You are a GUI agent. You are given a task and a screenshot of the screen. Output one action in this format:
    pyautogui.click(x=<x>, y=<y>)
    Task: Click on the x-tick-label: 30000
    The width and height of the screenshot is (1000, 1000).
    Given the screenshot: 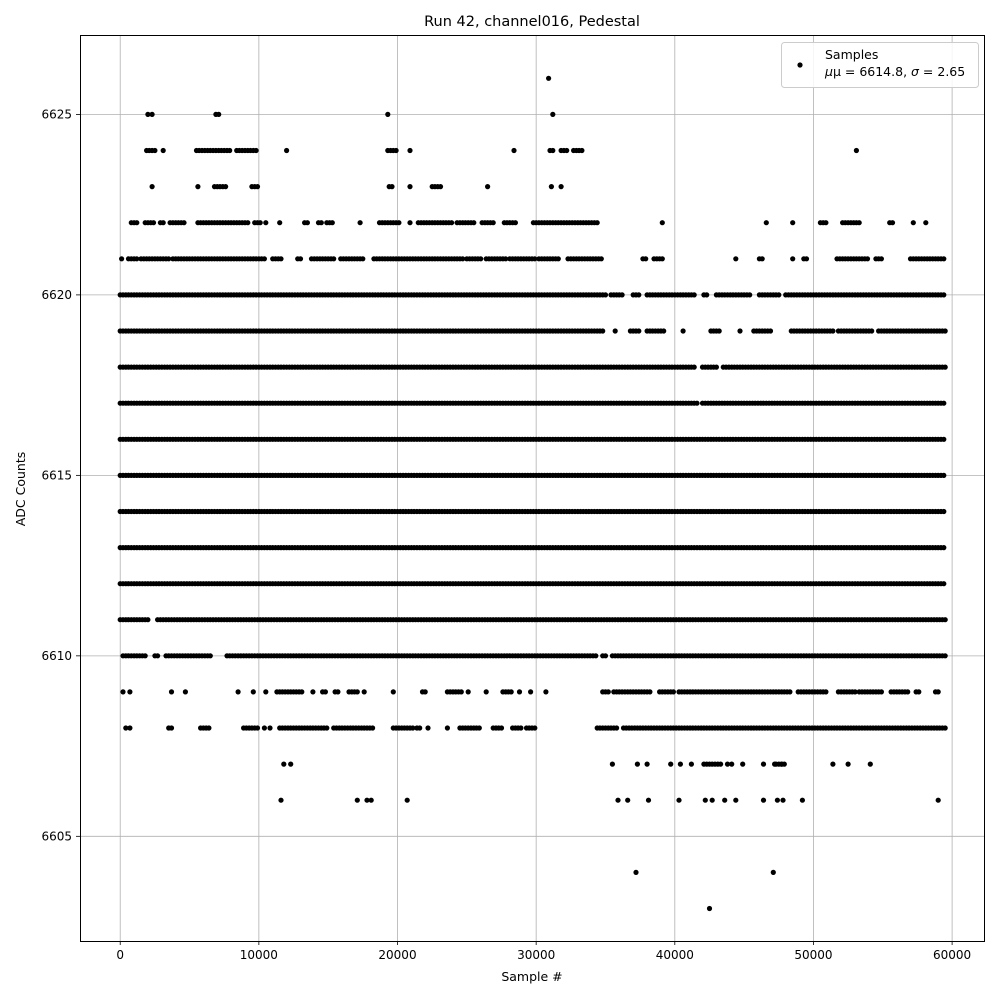 What is the action you would take?
    pyautogui.click(x=536, y=955)
    